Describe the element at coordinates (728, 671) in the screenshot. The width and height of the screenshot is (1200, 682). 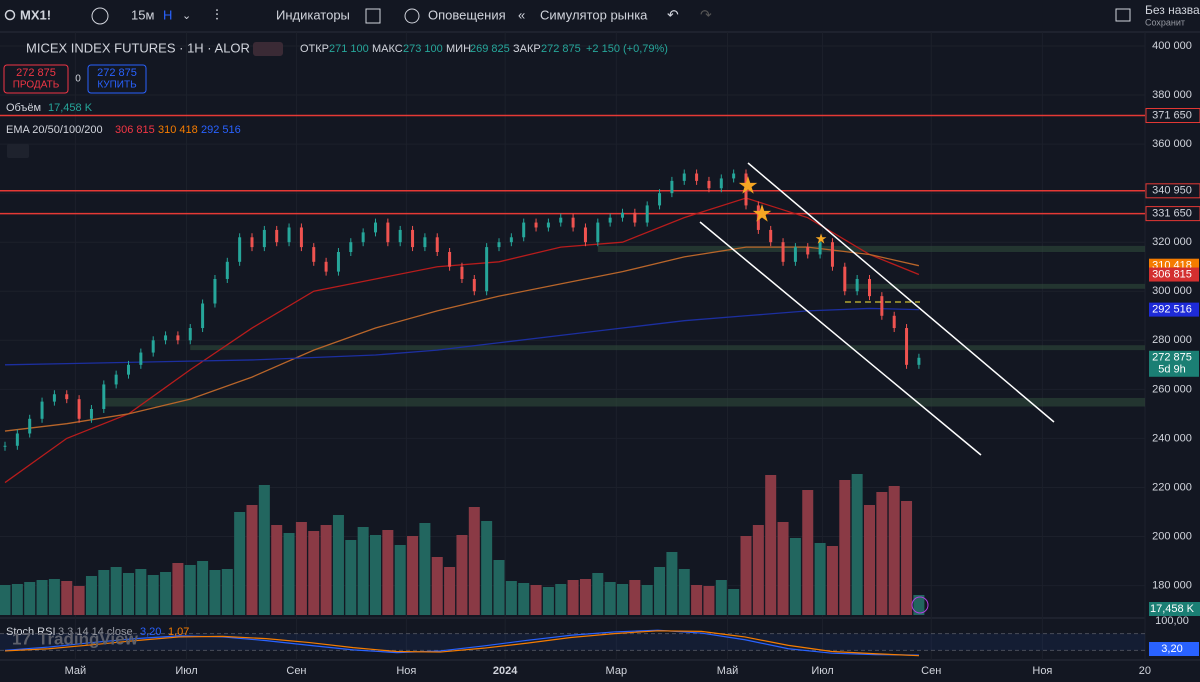
I see `time-tick-label: Май` at that location.